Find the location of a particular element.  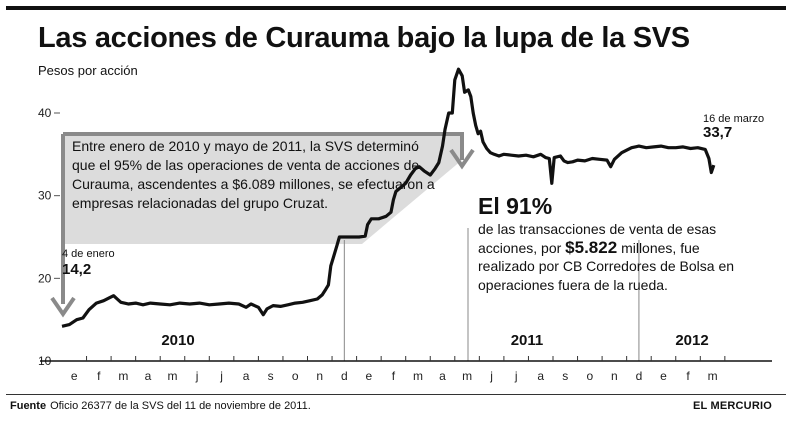

start-value-label: 14,2 is located at coordinates (77, 269).